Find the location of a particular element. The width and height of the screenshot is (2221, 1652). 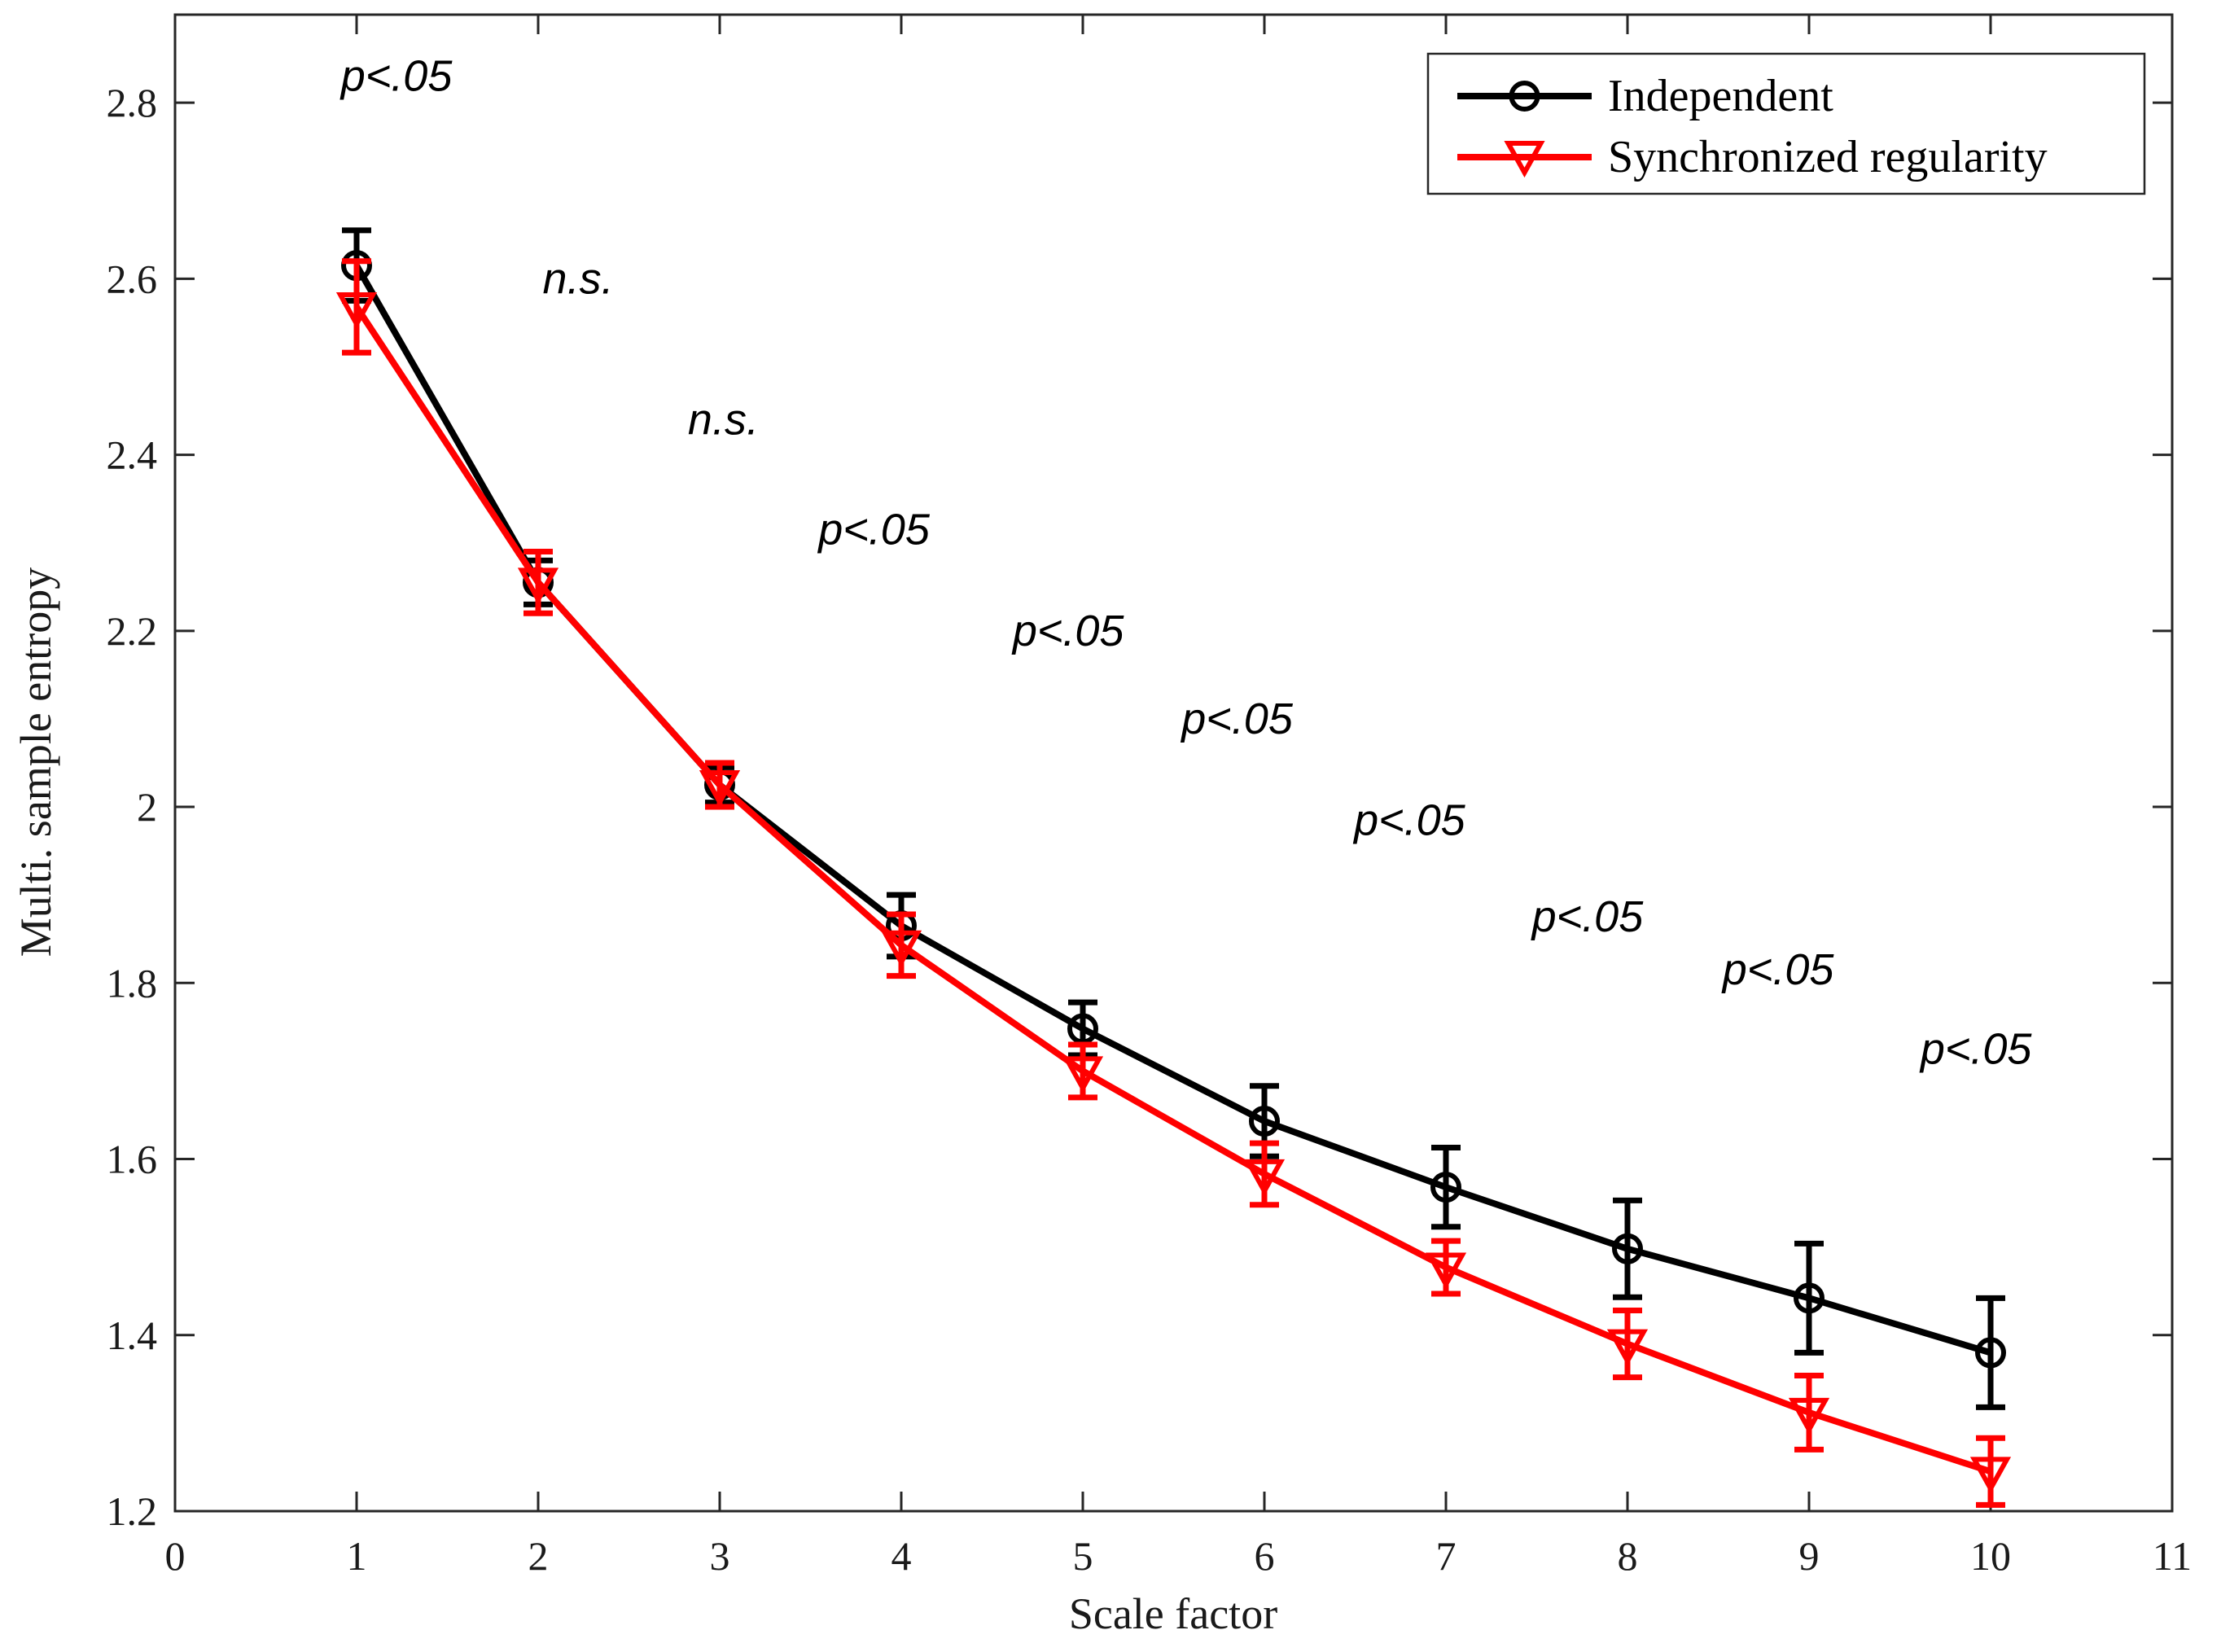

y-axis-title: Multi. sample entropy is located at coordinates (35, 762).